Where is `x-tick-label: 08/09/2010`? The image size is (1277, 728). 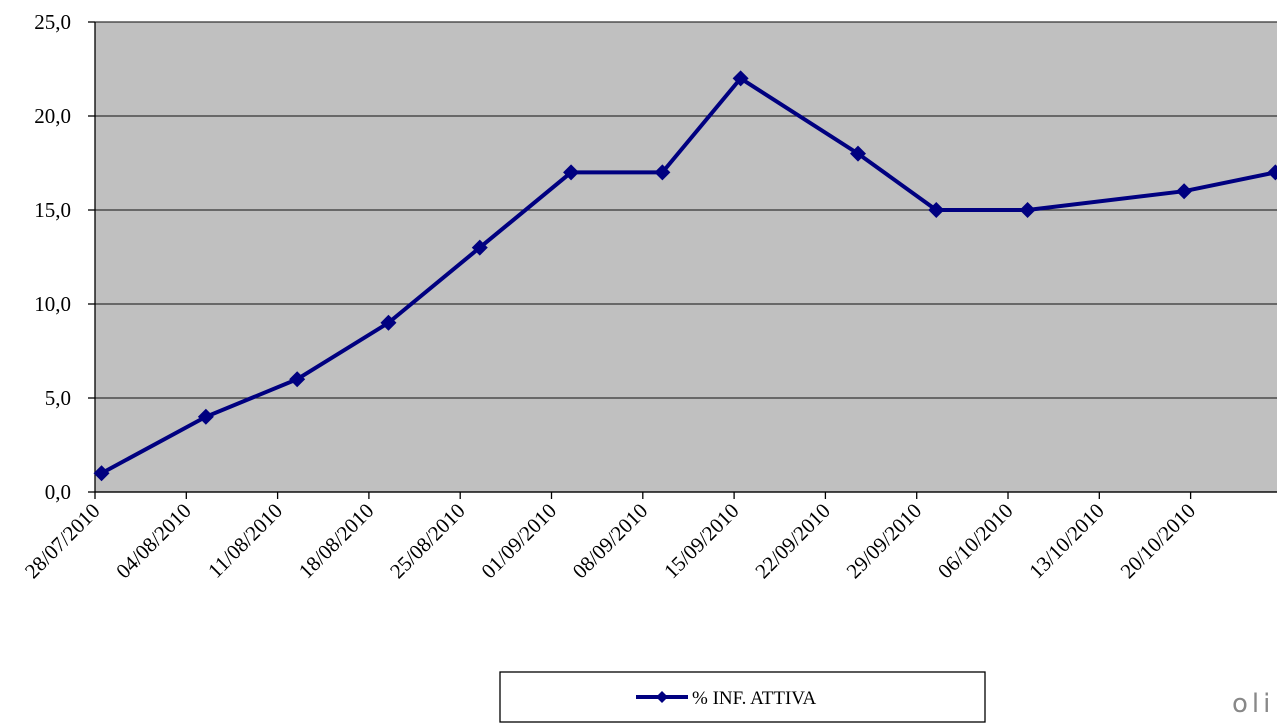 x-tick-label: 08/09/2010 is located at coordinates (610, 541).